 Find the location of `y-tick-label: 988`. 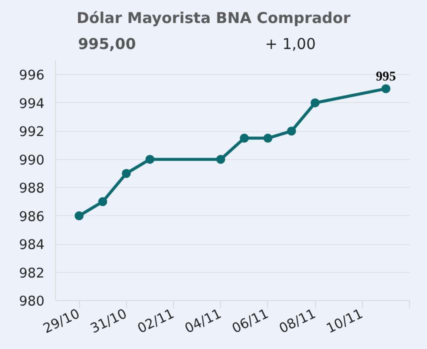

y-tick-label: 988 is located at coordinates (32, 189).